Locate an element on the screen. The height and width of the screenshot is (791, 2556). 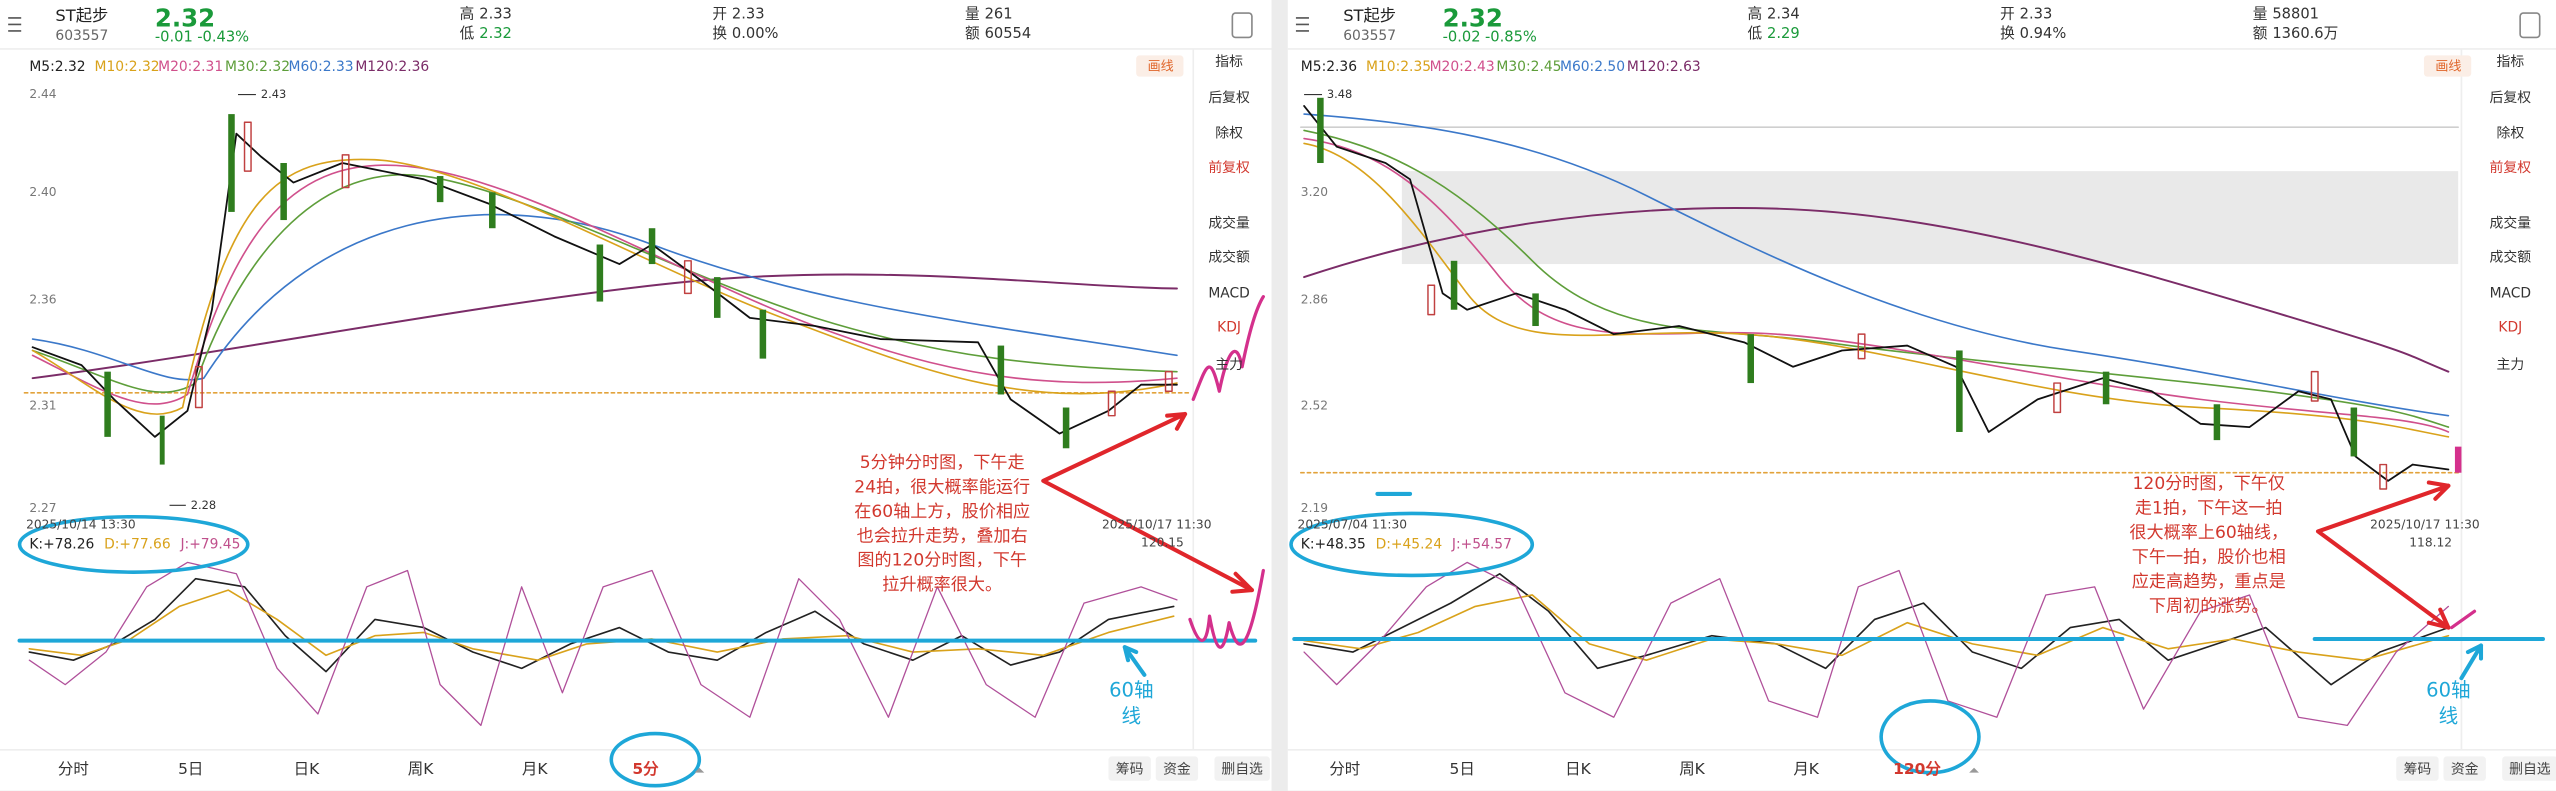
kdj-legend: J:+79.45 is located at coordinates (209, 544).